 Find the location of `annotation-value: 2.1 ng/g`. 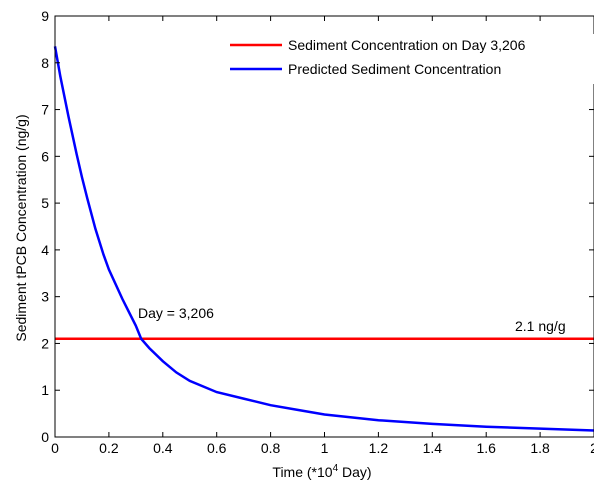

annotation-value: 2.1 ng/g is located at coordinates (540, 326).